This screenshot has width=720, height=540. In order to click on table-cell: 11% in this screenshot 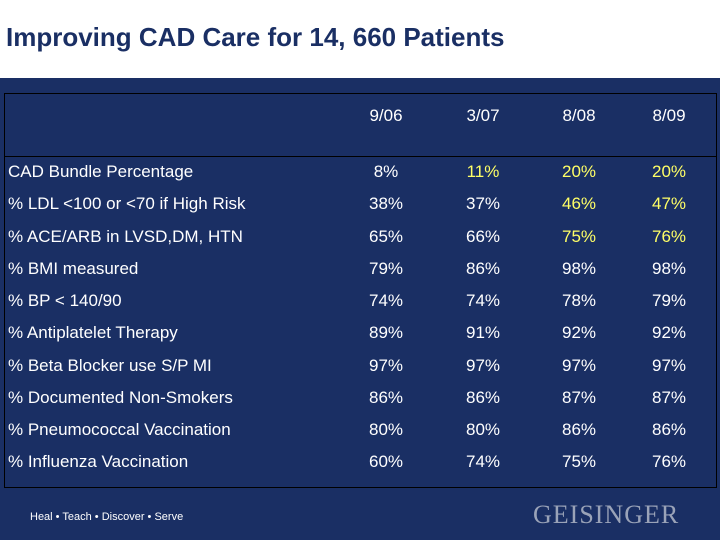, I will do `click(483, 171)`.